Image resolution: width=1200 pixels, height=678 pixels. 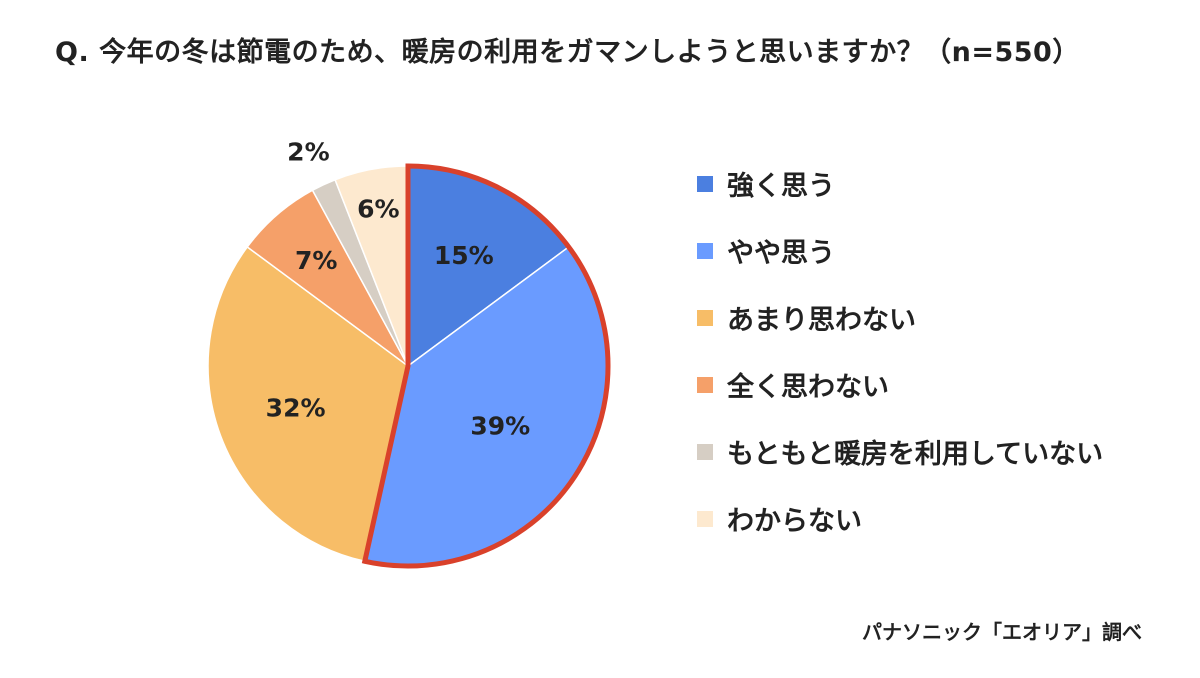 I want to click on chart-source: パナソニック「エオリア」調べ, so click(x=1002, y=632).